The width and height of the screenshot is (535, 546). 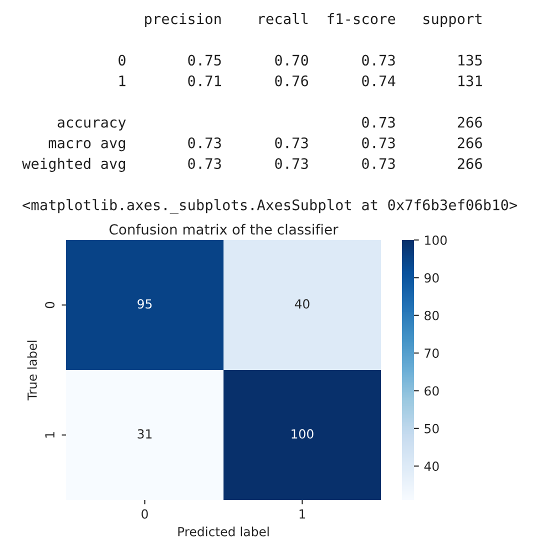 What do you see at coordinates (300, 80) in the screenshot?
I see `text: 1 0.71 0.76 0.74 131` at bounding box center [300, 80].